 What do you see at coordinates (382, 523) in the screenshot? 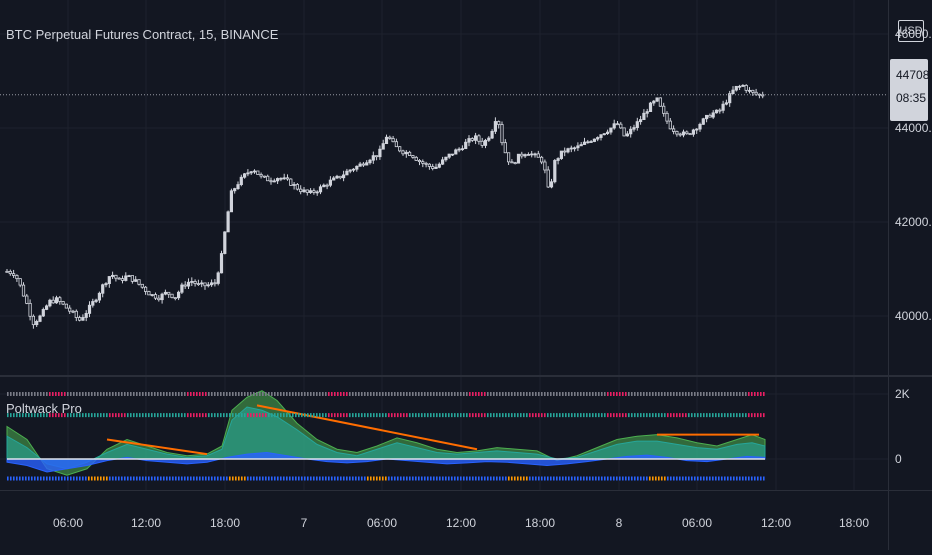
I see `time-tick-label: 06:00` at bounding box center [382, 523].